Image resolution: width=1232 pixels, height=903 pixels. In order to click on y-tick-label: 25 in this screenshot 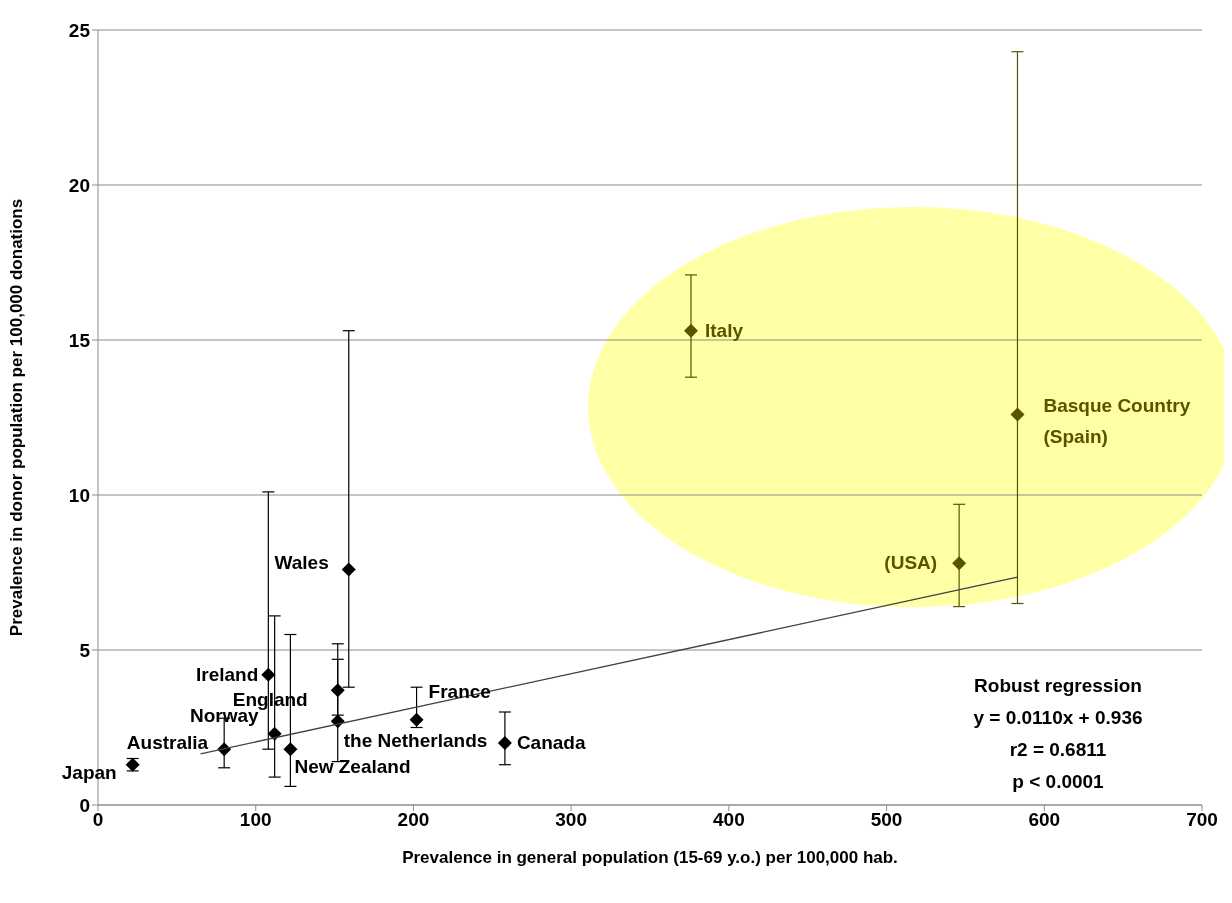, I will do `click(79, 30)`.